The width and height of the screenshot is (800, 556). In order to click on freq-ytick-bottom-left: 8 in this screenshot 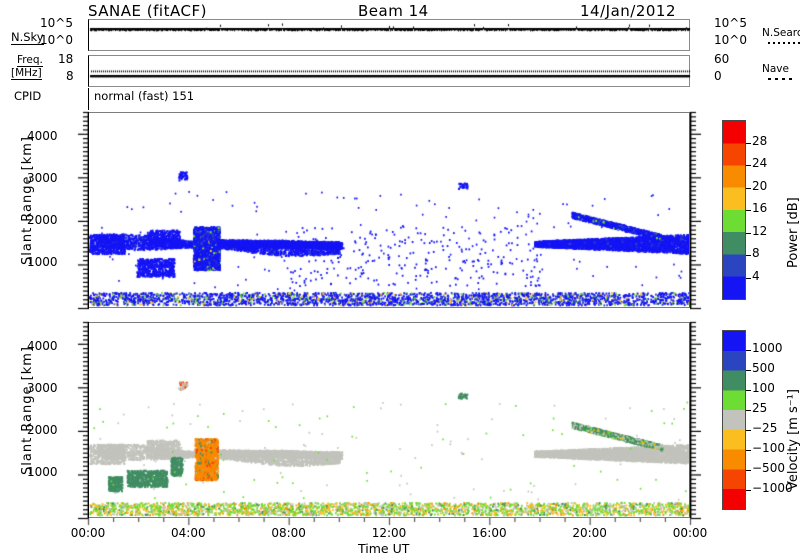, I will do `click(70, 76)`.